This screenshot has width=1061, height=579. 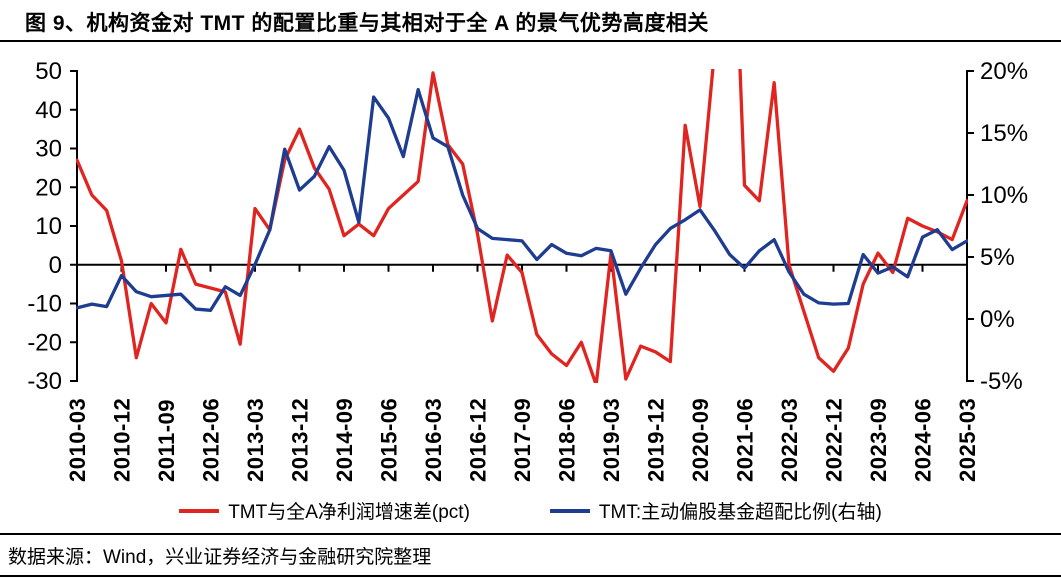 I want to click on x-tick-label: 2022-03, so click(x=789, y=440).